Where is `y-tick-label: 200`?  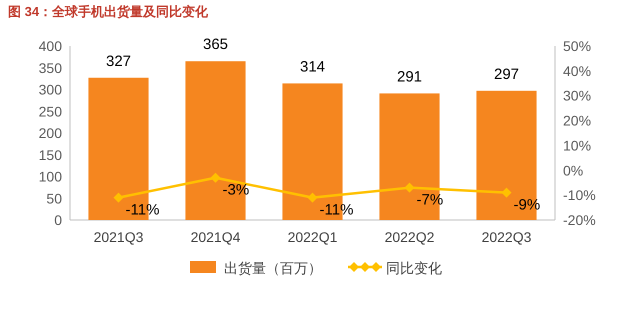
y-tick-label: 200 is located at coordinates (50, 133).